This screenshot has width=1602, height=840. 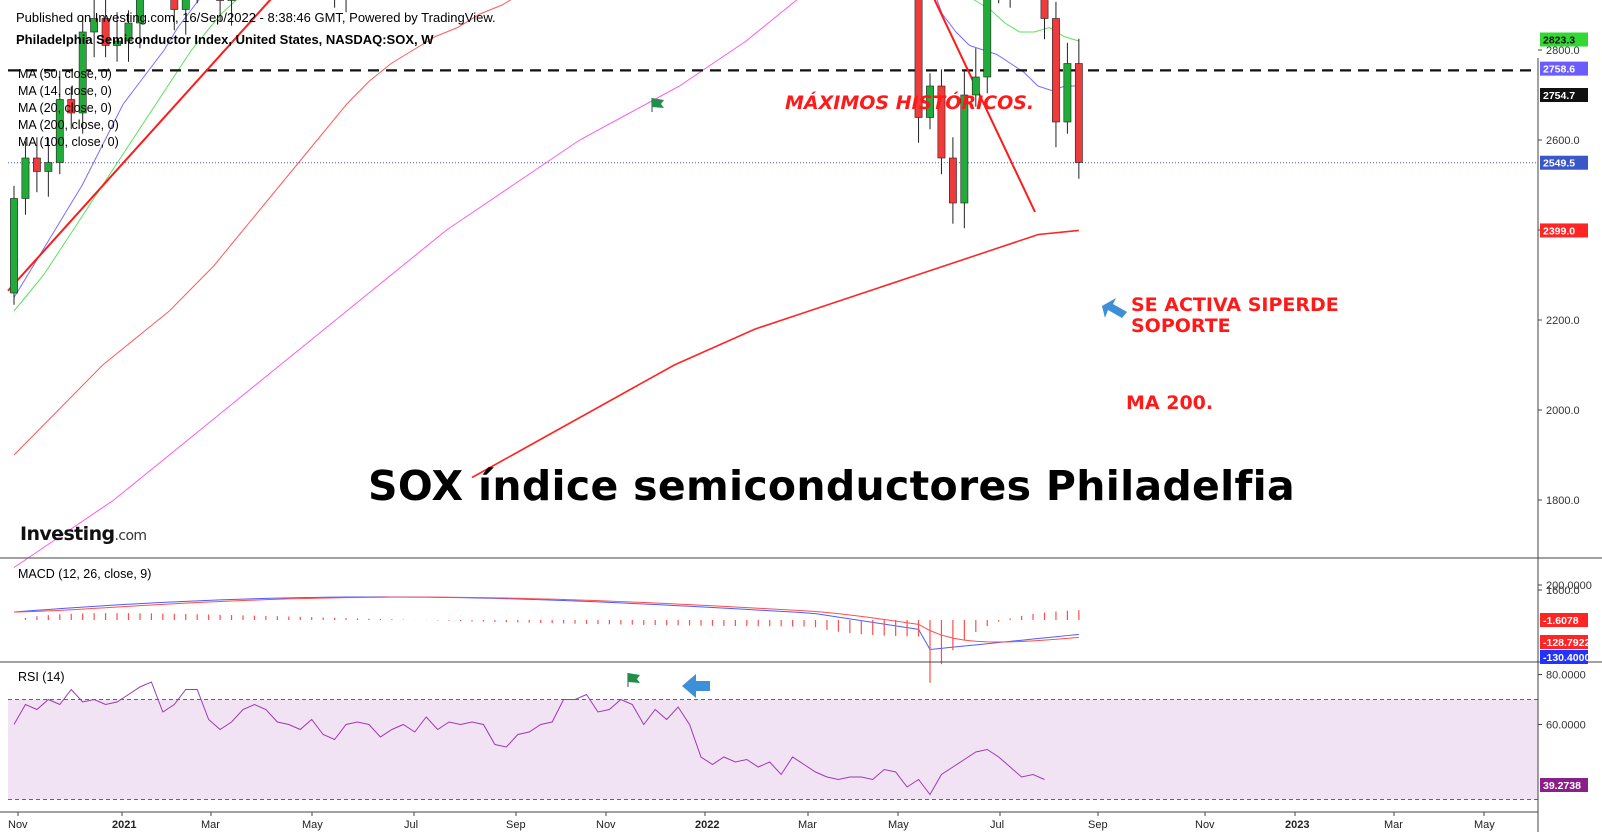 I want to click on price-label-level-4-bg, so click(x=1564, y=95).